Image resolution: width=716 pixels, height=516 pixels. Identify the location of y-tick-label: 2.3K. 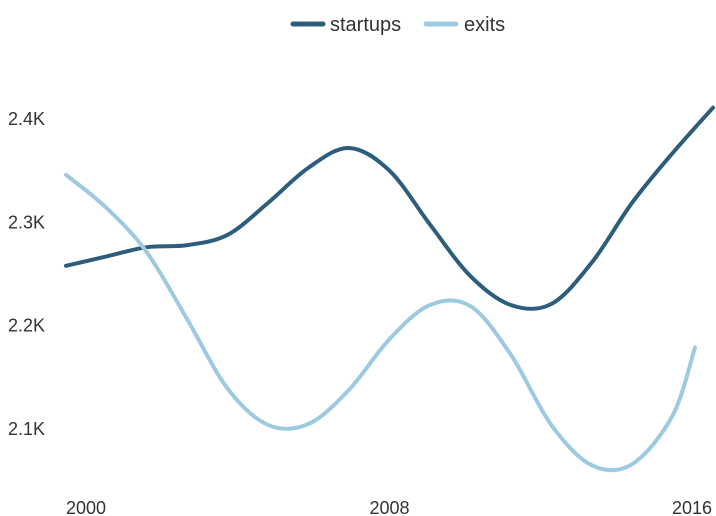
(26, 222).